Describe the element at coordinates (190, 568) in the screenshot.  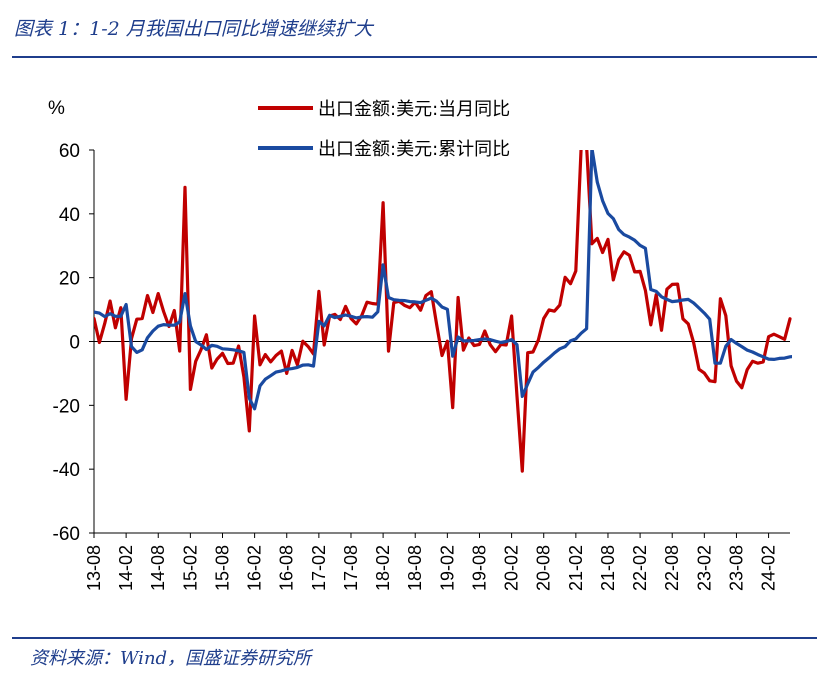
I see `x-tick-label: 15-02` at that location.